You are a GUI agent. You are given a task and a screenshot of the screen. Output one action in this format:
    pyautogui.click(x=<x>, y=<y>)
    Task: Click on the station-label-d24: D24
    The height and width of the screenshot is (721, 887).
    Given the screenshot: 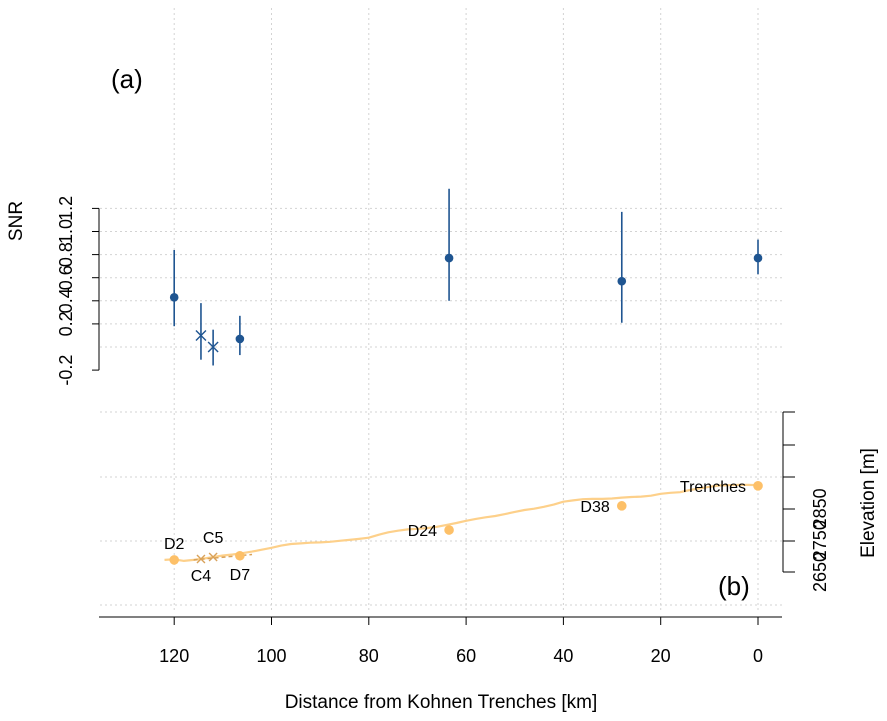 What is the action you would take?
    pyautogui.click(x=422, y=531)
    